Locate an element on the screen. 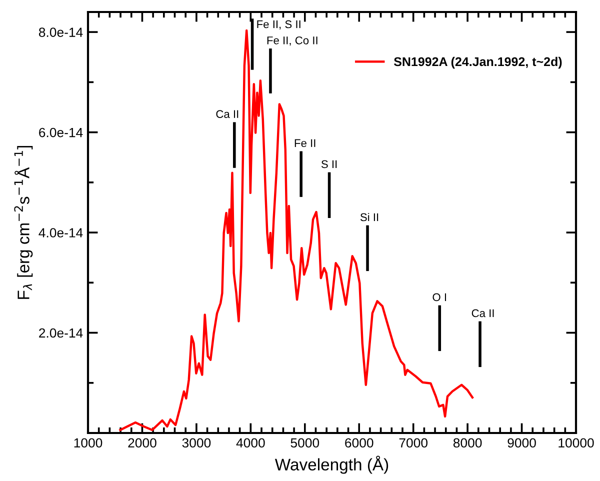  ref-line-label: O I is located at coordinates (439, 297).